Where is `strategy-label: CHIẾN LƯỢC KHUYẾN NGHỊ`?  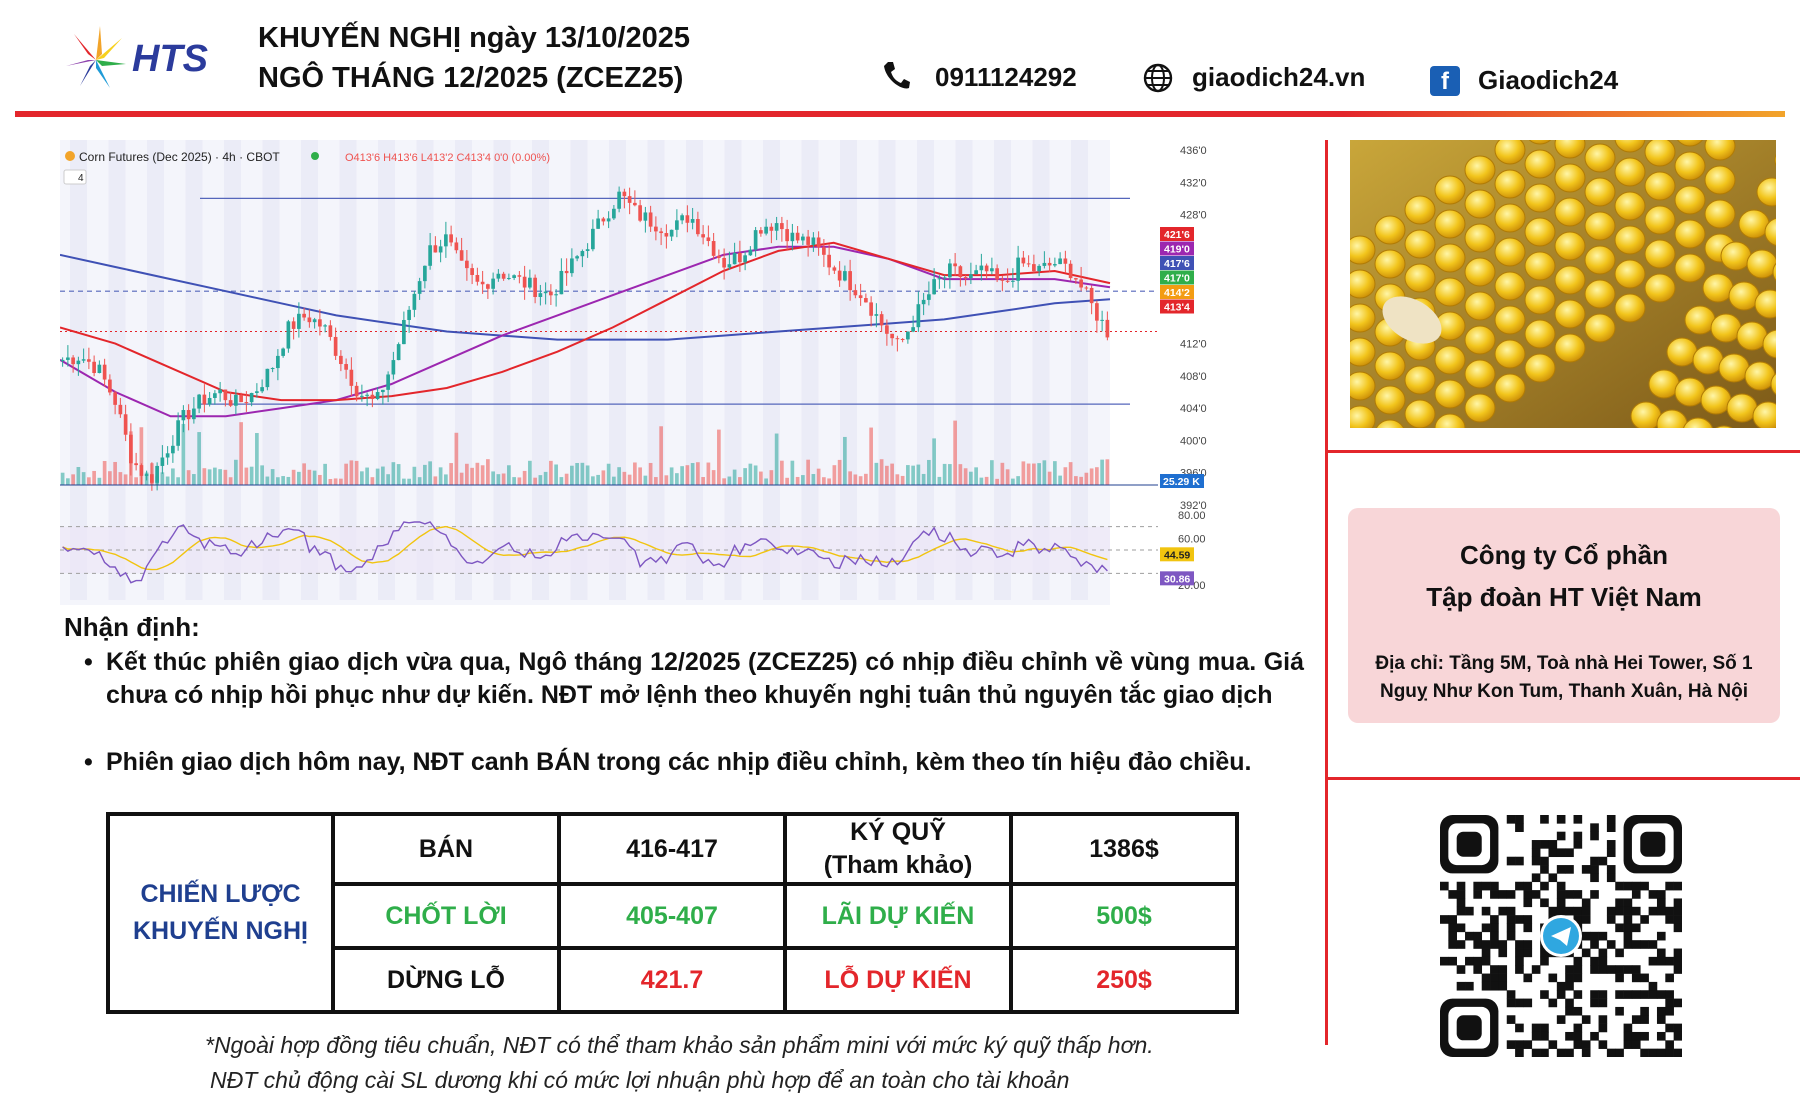
strategy-label: CHIẾN LƯỢC KHUYẾN NGHỊ is located at coordinates (220, 913).